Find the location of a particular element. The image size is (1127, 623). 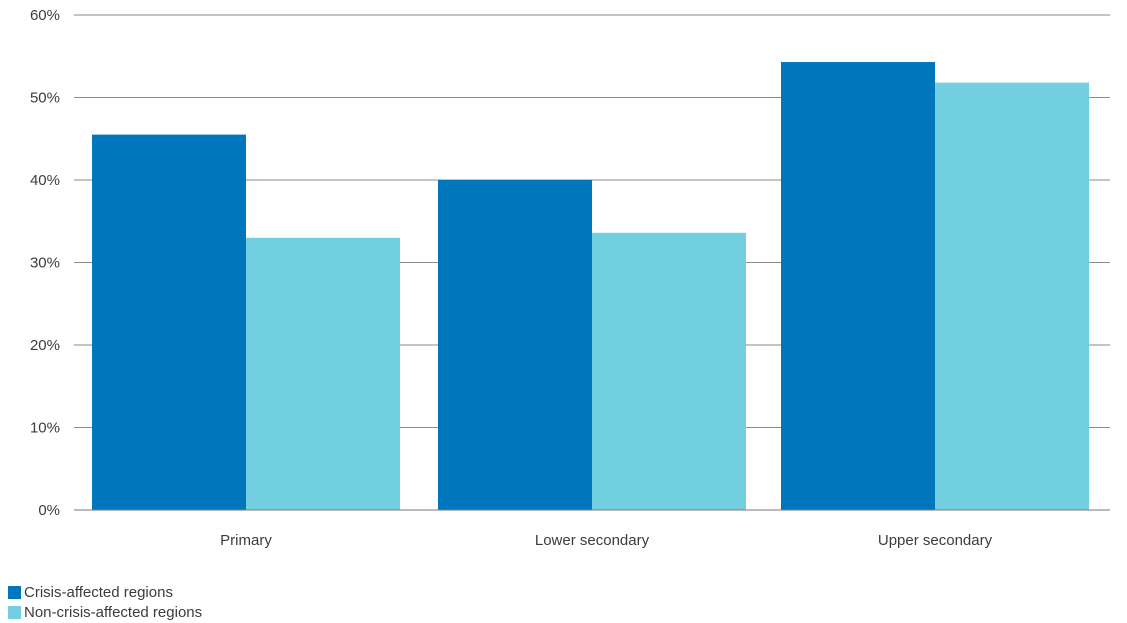

legend-item-crisis: Crisis-affected regions is located at coordinates (105, 592).